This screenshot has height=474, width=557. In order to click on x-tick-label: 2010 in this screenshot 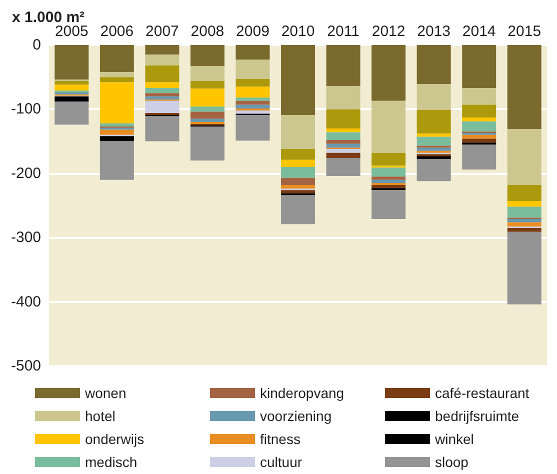, I will do `click(298, 31)`.